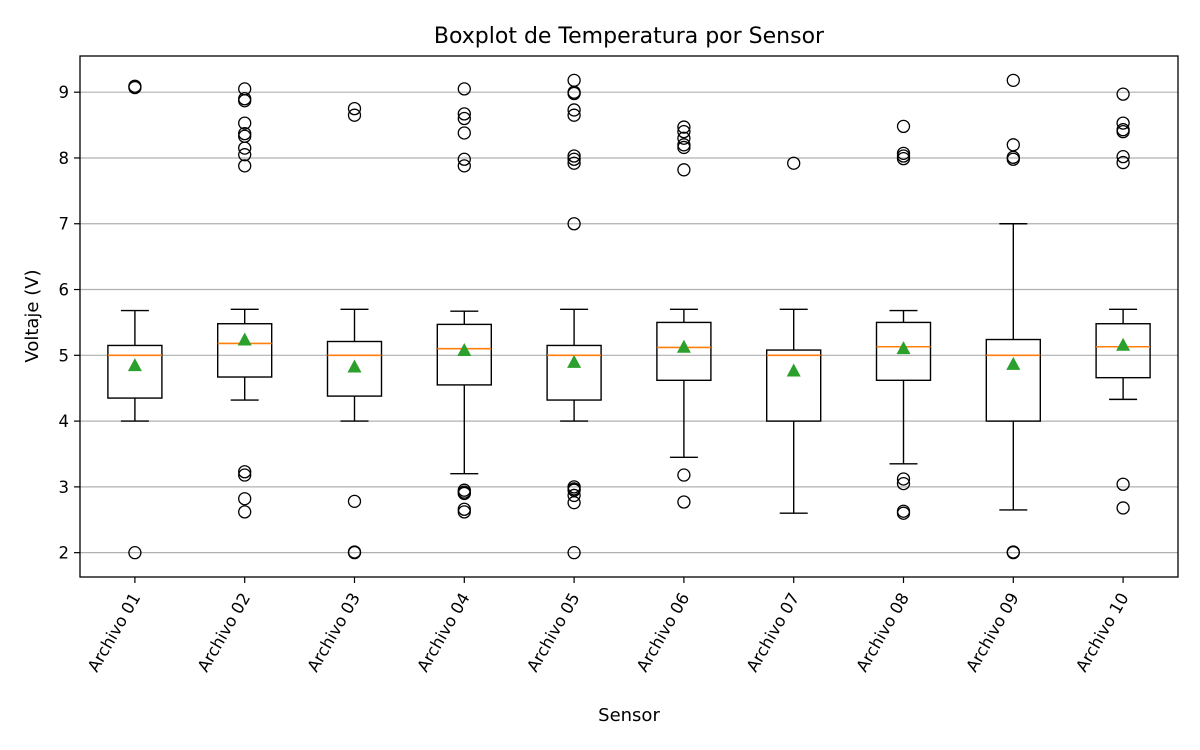 The height and width of the screenshot is (750, 1200). I want to click on y-axis-label: Voltaje (V), so click(32, 315).